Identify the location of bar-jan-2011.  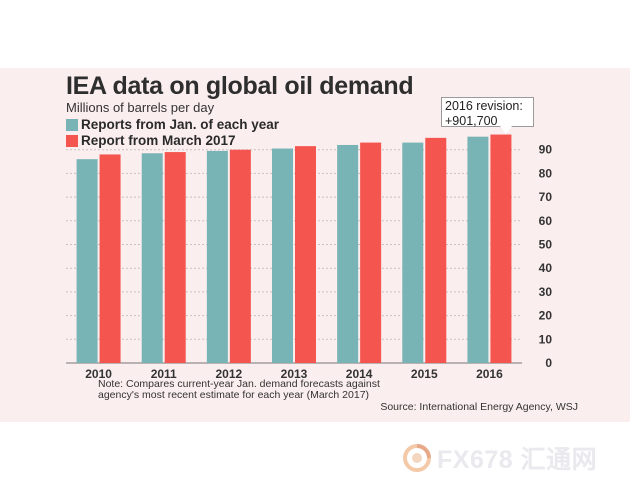
(152, 258).